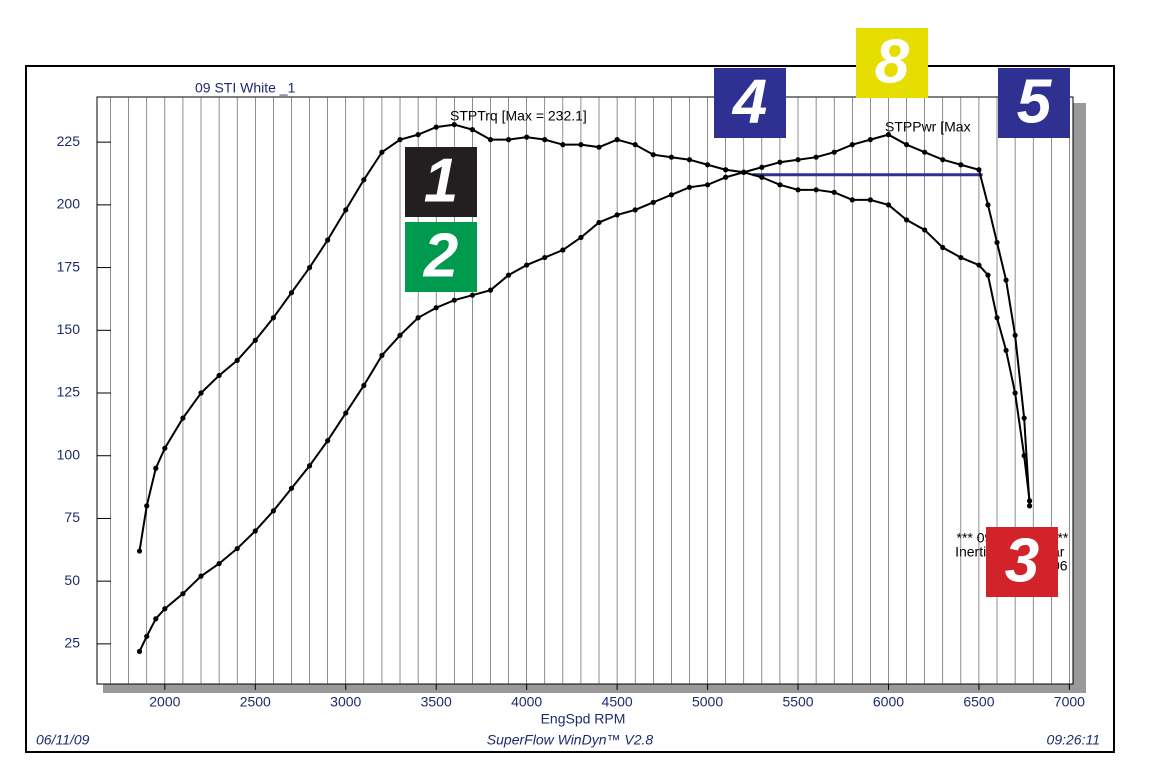 Image resolution: width=1164 pixels, height=780 pixels. Describe the element at coordinates (892, 61) in the screenshot. I see `badge-label: 8` at that location.